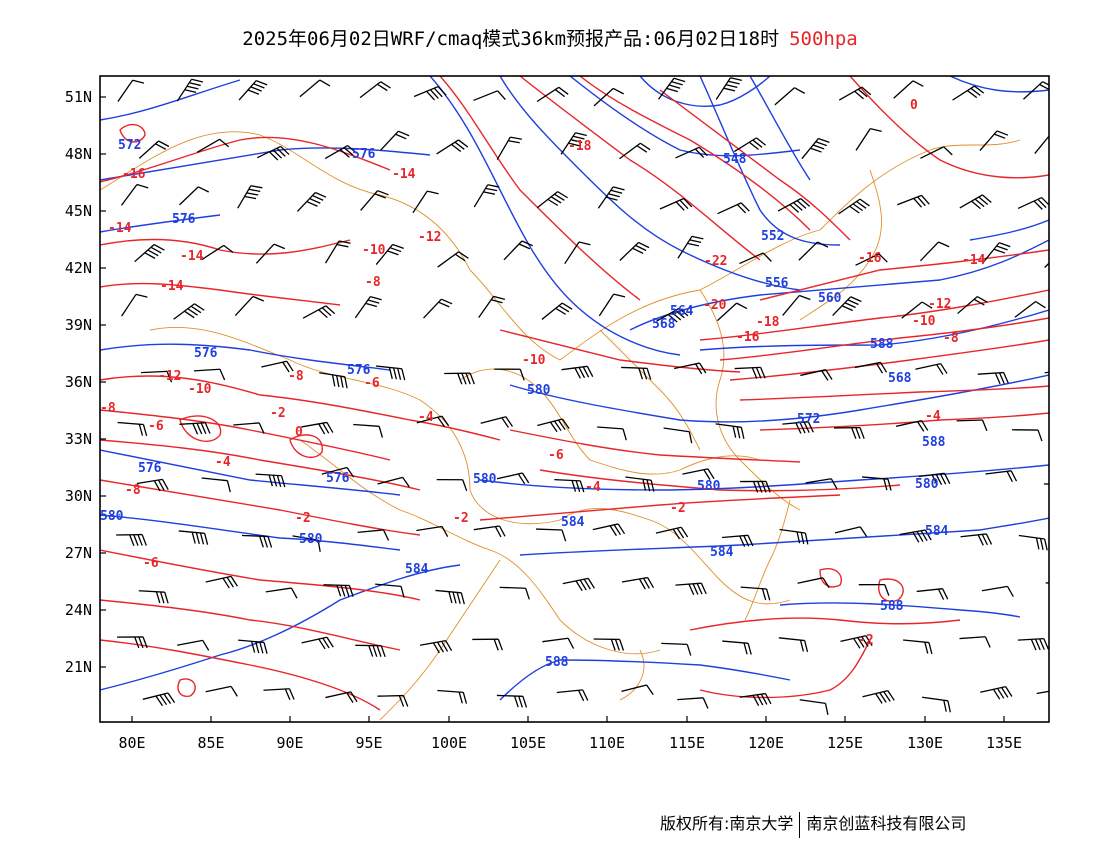  Describe the element at coordinates (830, 298) in the screenshot. I see `height-label: 560` at that location.